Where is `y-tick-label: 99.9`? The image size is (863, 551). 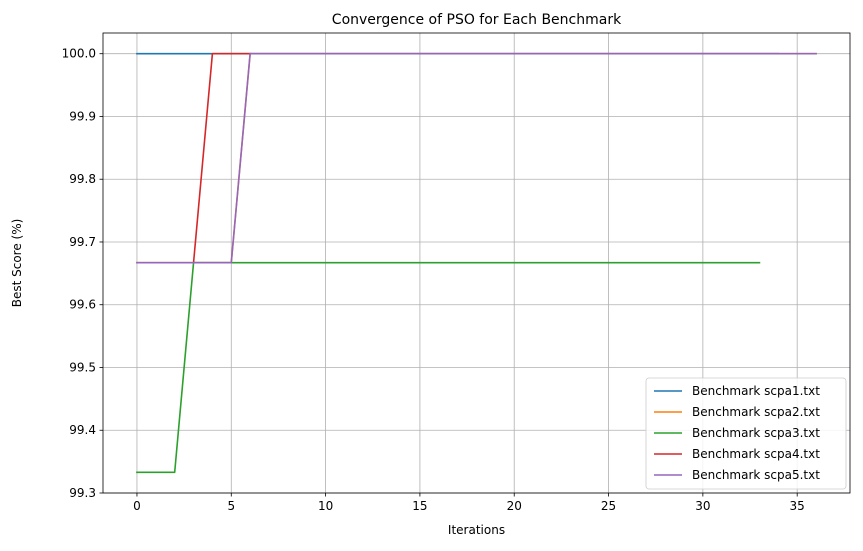 y-tick-label: 99.9 is located at coordinates (82, 116).